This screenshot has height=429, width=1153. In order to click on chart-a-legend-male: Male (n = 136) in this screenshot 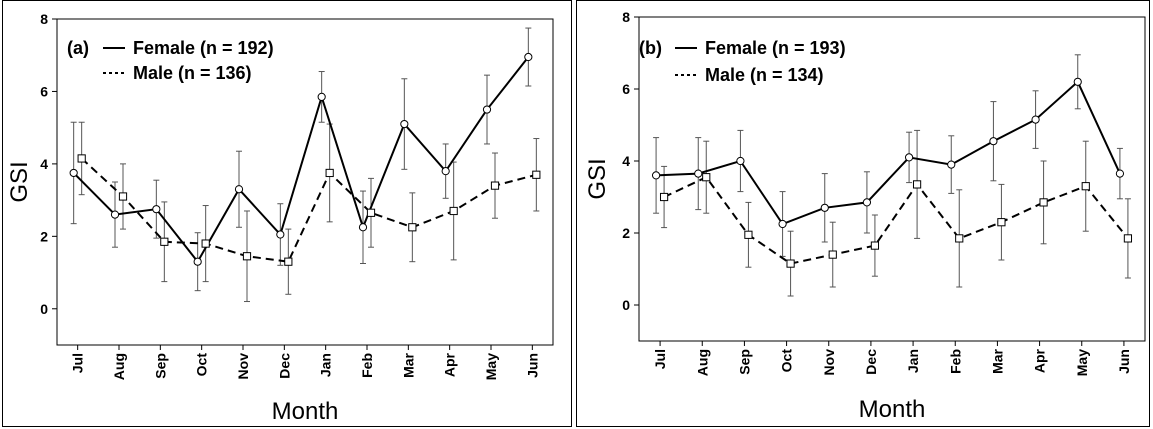, I will do `click(192, 73)`.